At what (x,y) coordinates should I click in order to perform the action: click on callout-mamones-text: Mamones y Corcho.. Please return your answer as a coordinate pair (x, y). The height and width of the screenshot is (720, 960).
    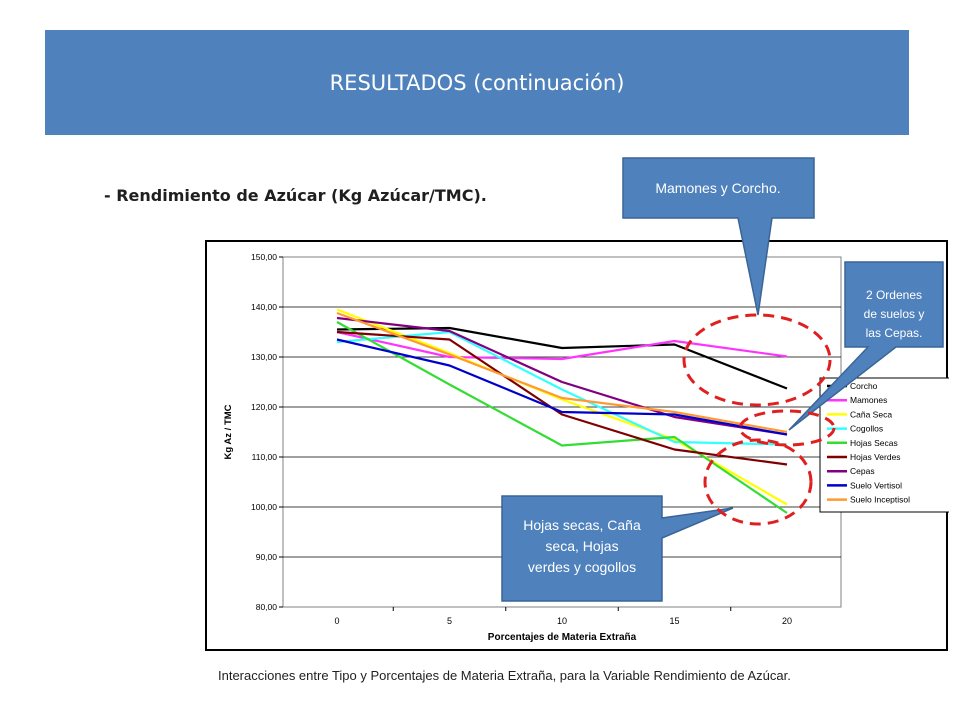
    Looking at the image, I should click on (717, 188).